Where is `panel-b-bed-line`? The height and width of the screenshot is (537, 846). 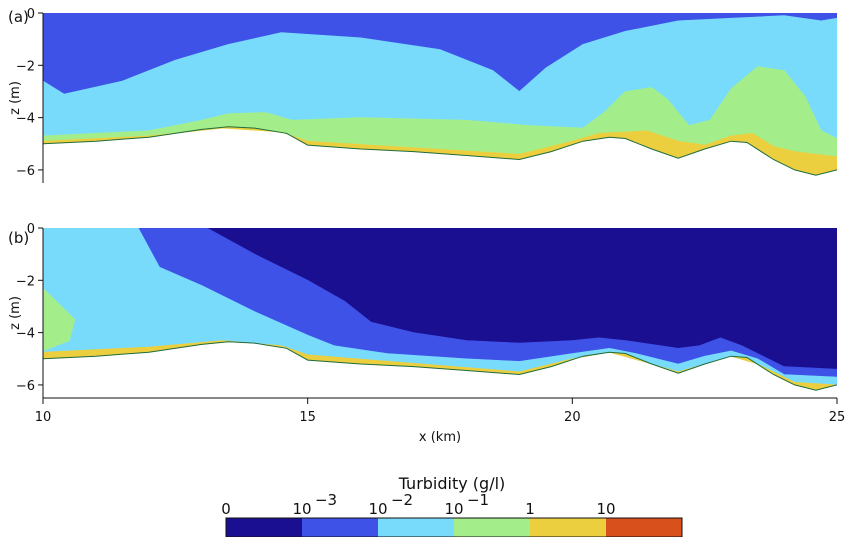 panel-b-bed-line is located at coordinates (440, 366).